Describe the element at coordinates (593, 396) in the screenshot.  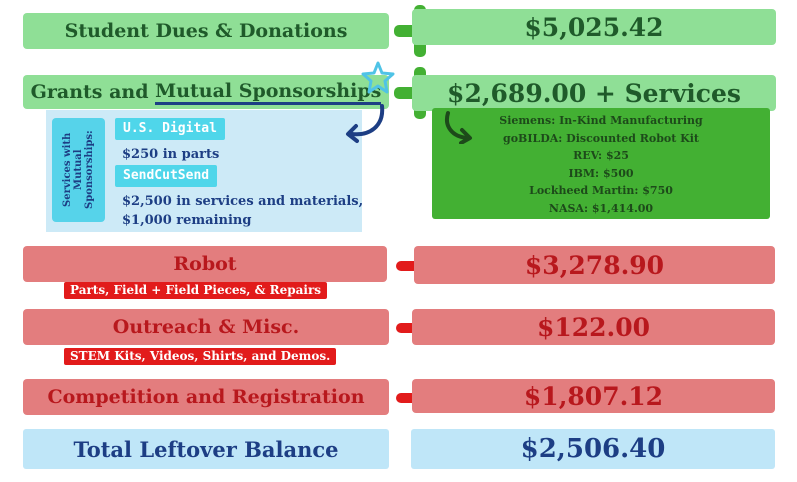
I see `competition-amount: $1,807.12` at that location.